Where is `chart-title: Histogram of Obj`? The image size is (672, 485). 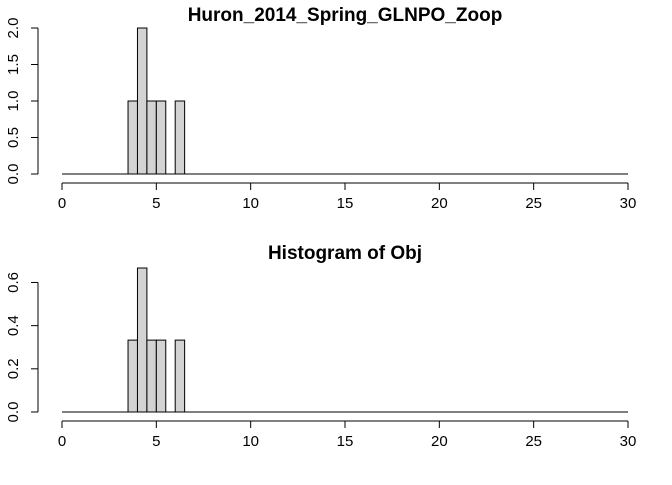
chart-title: Histogram of Obj is located at coordinates (345, 253).